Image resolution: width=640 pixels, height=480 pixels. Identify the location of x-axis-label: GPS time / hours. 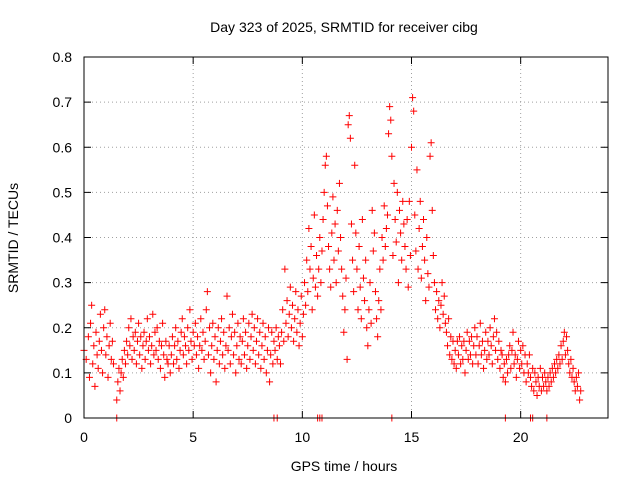
(344, 466).